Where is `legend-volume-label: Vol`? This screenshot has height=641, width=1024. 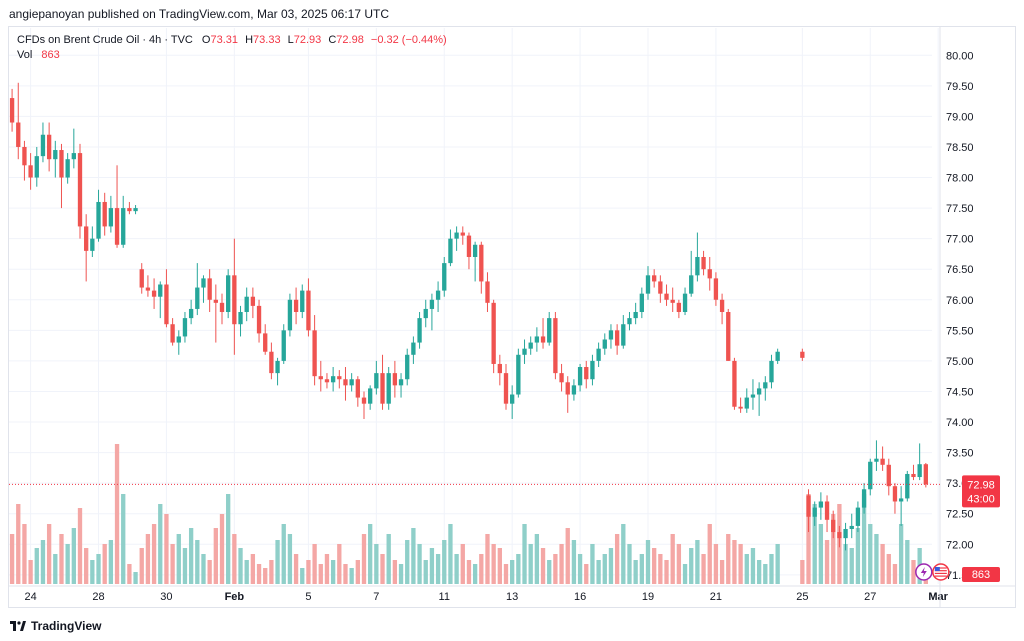
legend-volume-label: Vol is located at coordinates (25, 55).